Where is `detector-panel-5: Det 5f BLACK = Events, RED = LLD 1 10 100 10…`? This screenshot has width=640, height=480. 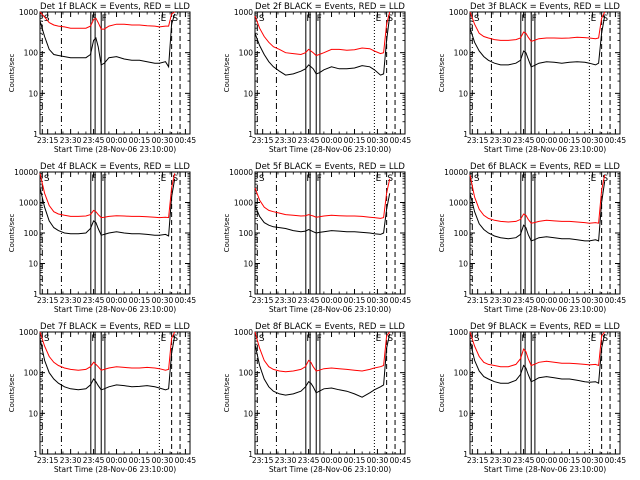
detector-panel-5: Det 5f BLACK = Events, RED = LLD 1 10 100 10… is located at coordinates (317, 238).